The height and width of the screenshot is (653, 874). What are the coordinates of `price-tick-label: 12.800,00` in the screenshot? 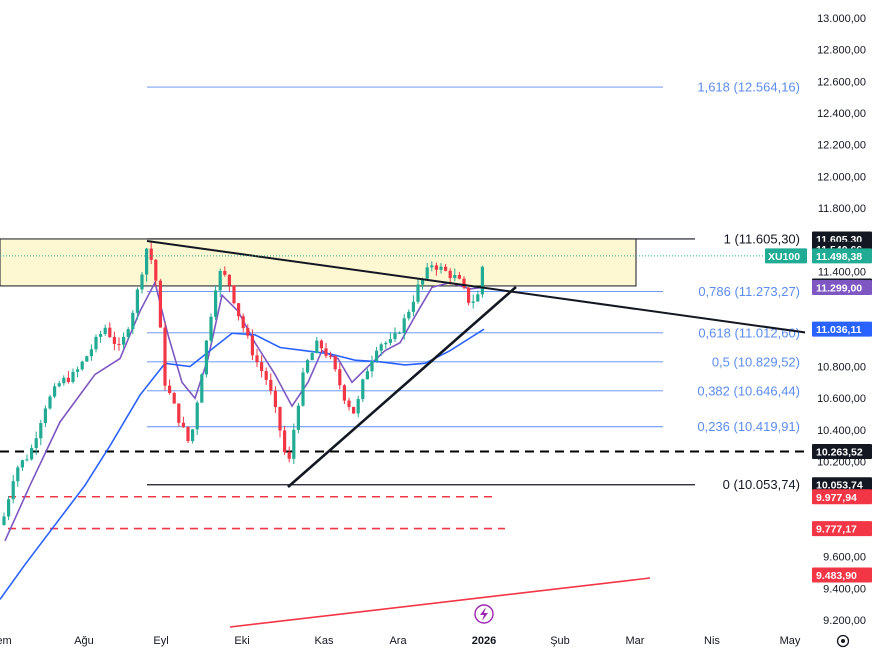 It's located at (841, 51).